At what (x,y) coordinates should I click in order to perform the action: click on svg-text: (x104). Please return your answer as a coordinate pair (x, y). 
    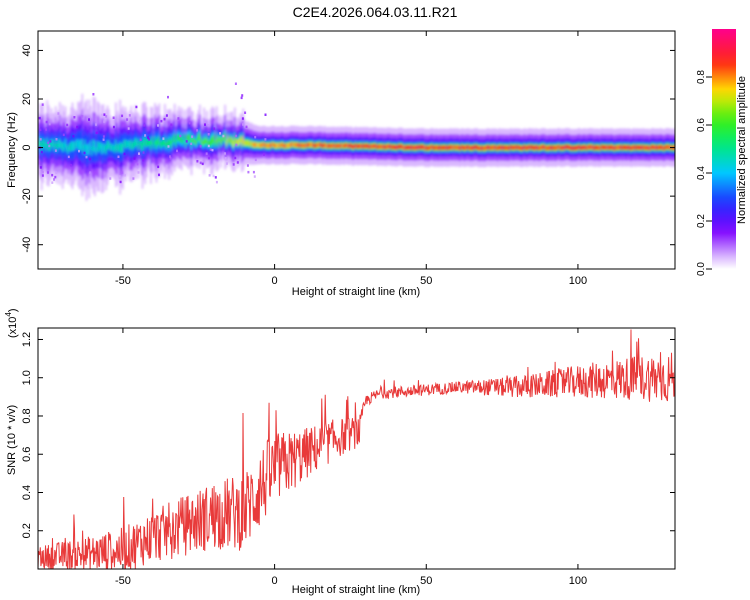
    Looking at the image, I should click on (11, 323).